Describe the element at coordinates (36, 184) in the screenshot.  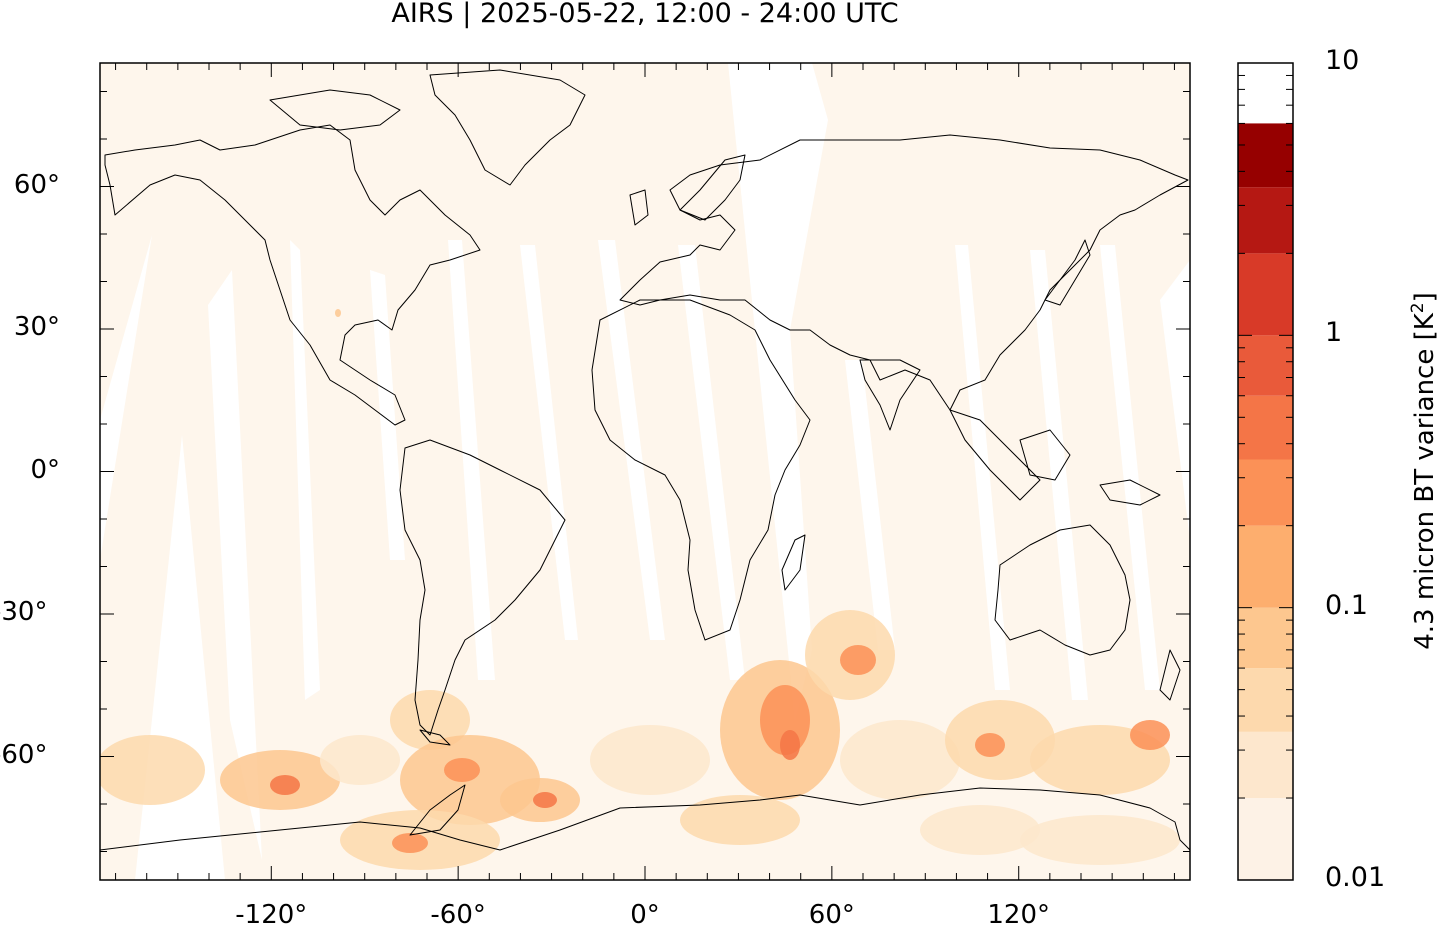
I see `y-tick-label: 60°` at that location.